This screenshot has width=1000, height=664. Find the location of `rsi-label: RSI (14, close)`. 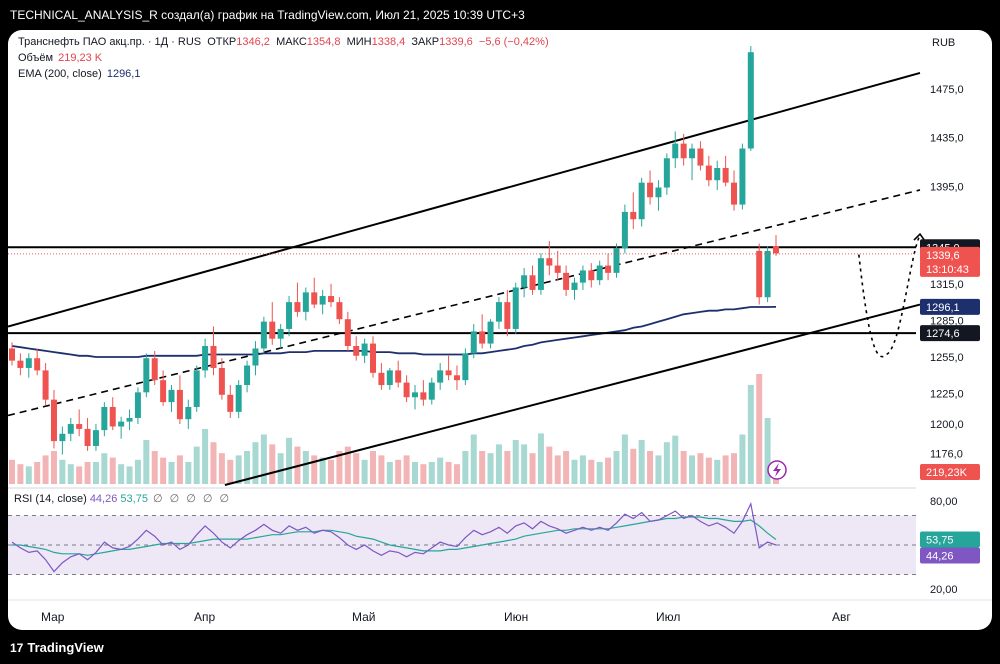

rsi-label: RSI (14, close) is located at coordinates (50, 499).